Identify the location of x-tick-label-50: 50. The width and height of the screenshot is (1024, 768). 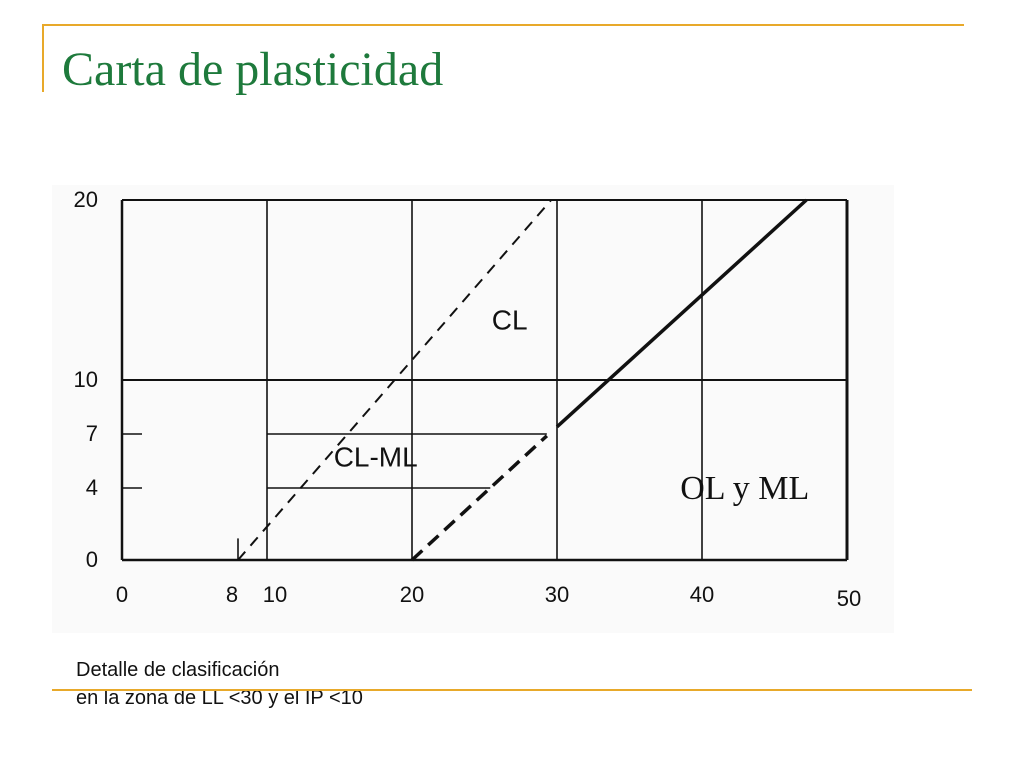
(849, 598).